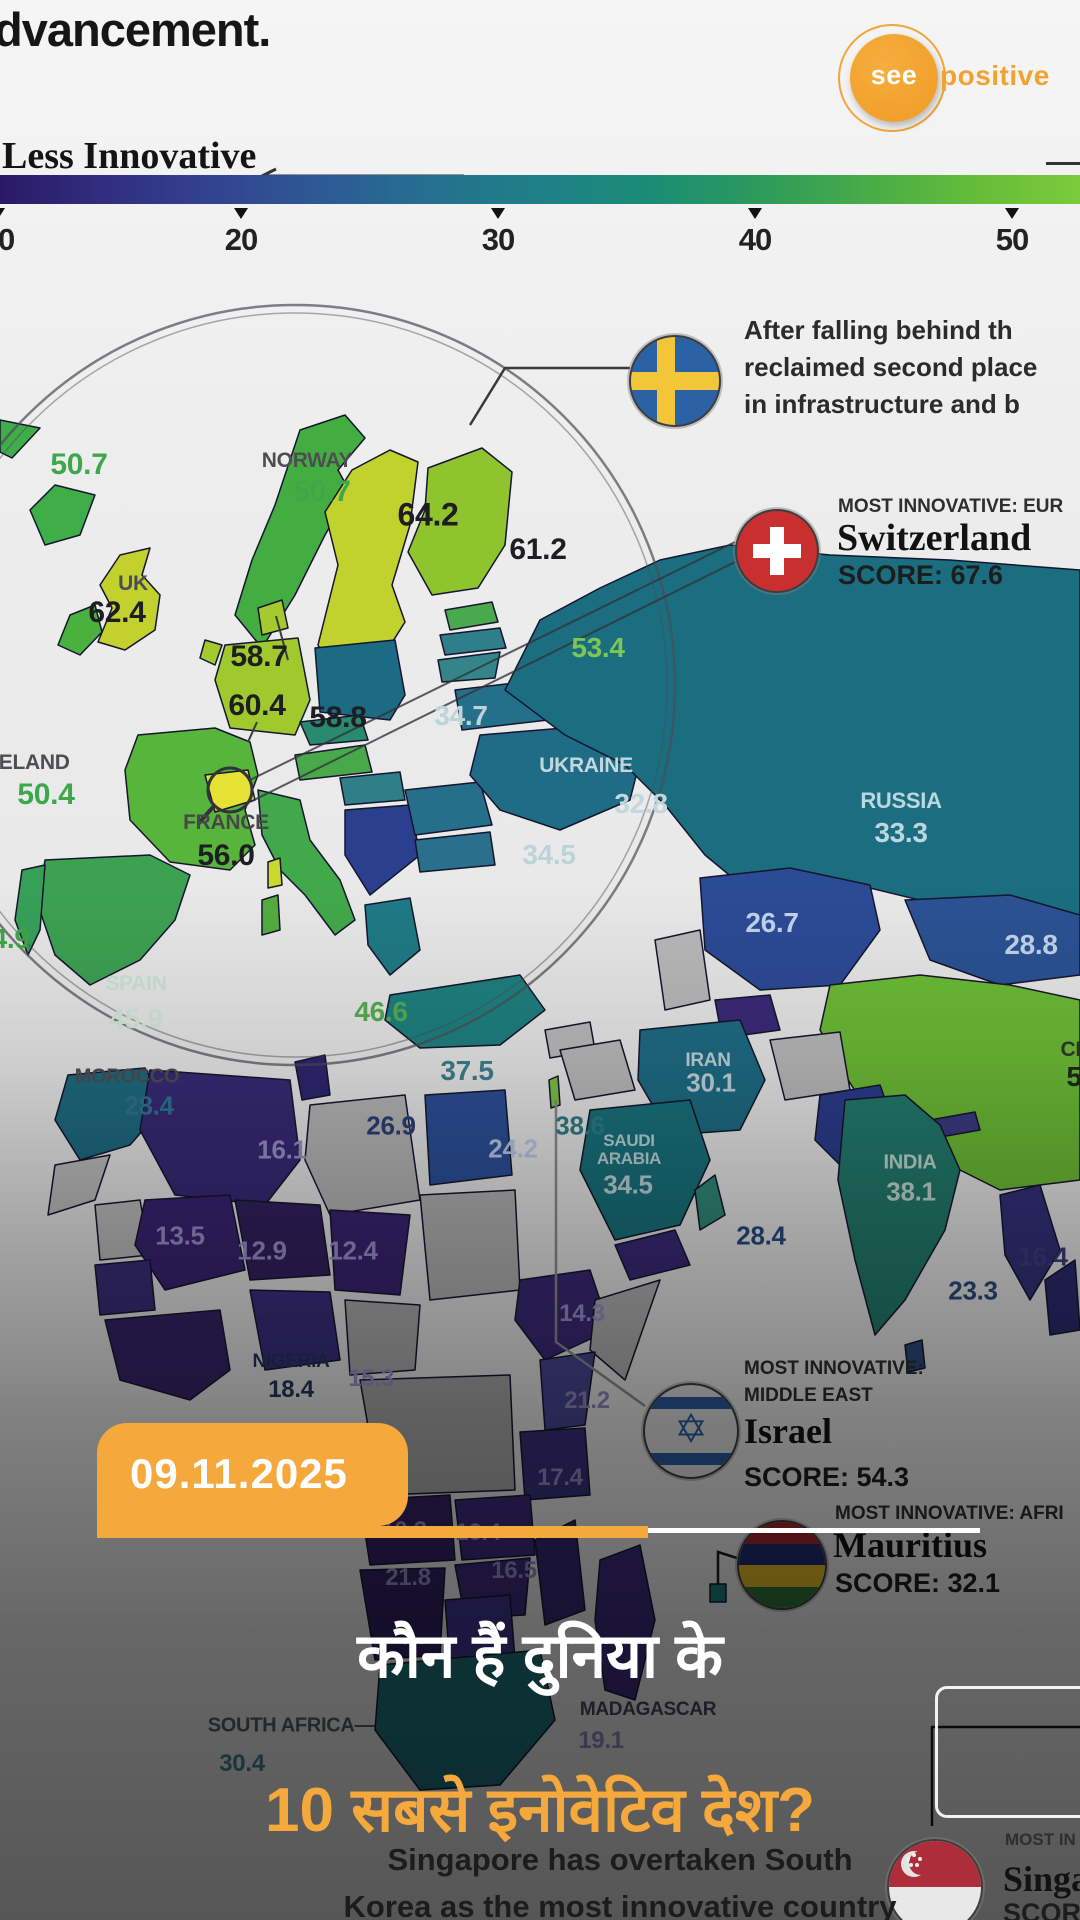  I want to click on israel-title: Israel, so click(788, 1431).